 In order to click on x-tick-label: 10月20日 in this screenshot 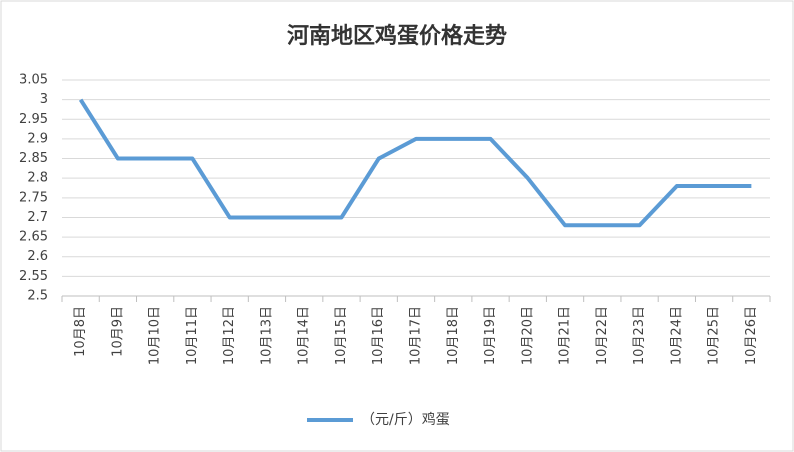, I will do `click(527, 335)`.